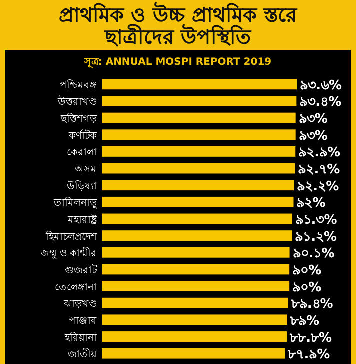 The width and height of the screenshot is (356, 364). I want to click on y-tick-label: তামিলনাড়ু, so click(75, 203).